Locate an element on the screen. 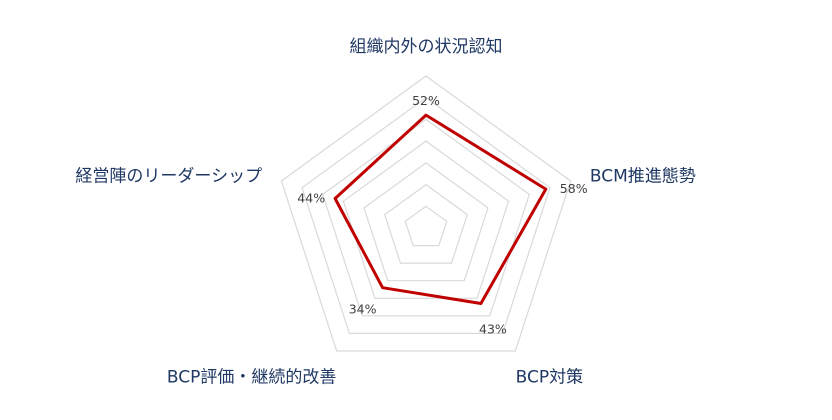  data-label-4: 44% is located at coordinates (311, 198).